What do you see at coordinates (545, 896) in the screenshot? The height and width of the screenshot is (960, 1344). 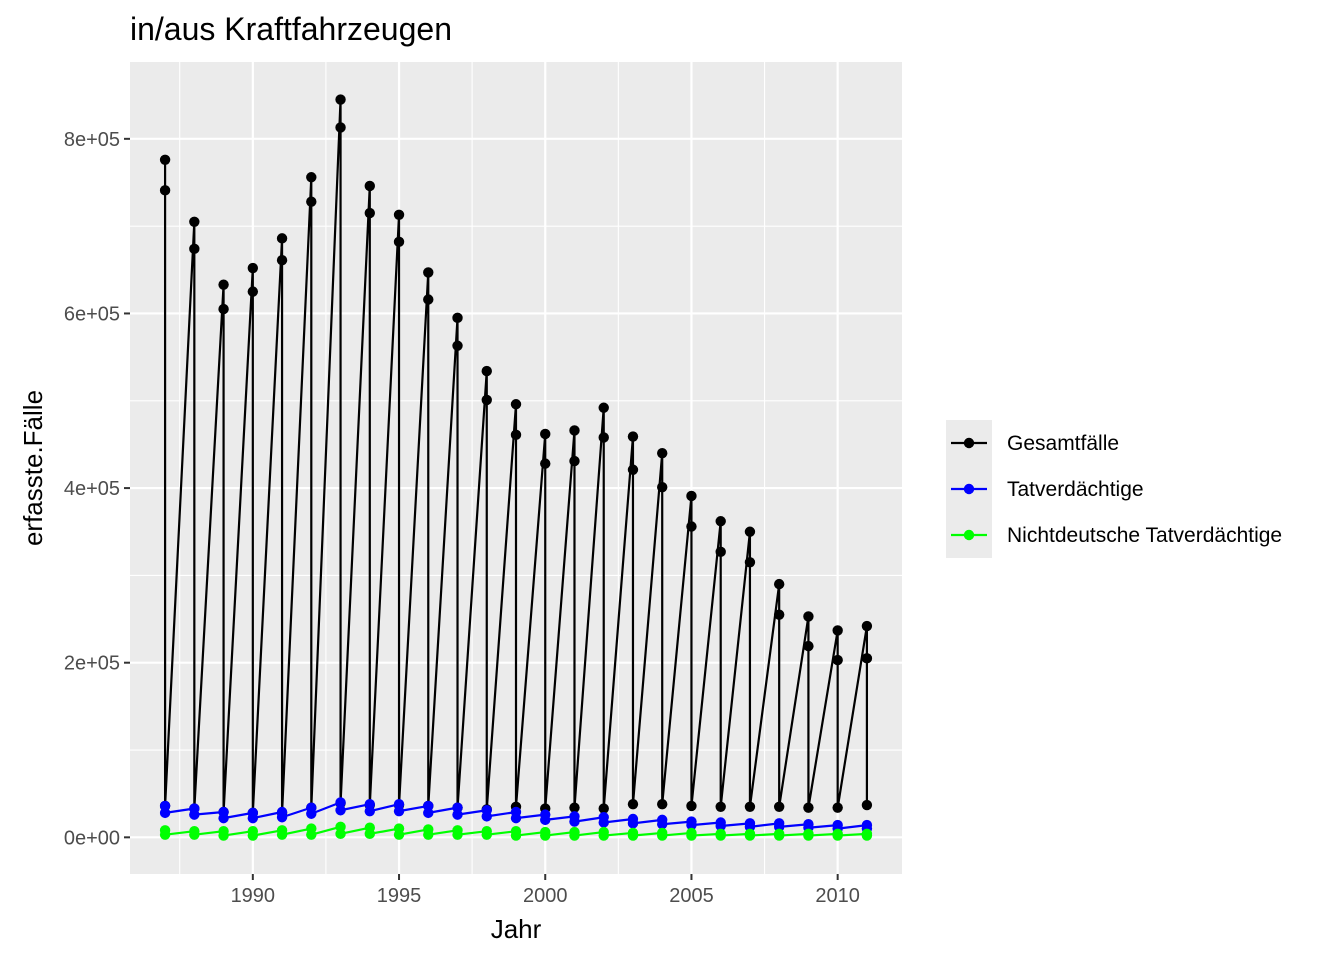 I see `x-tick-label: 2000` at bounding box center [545, 896].